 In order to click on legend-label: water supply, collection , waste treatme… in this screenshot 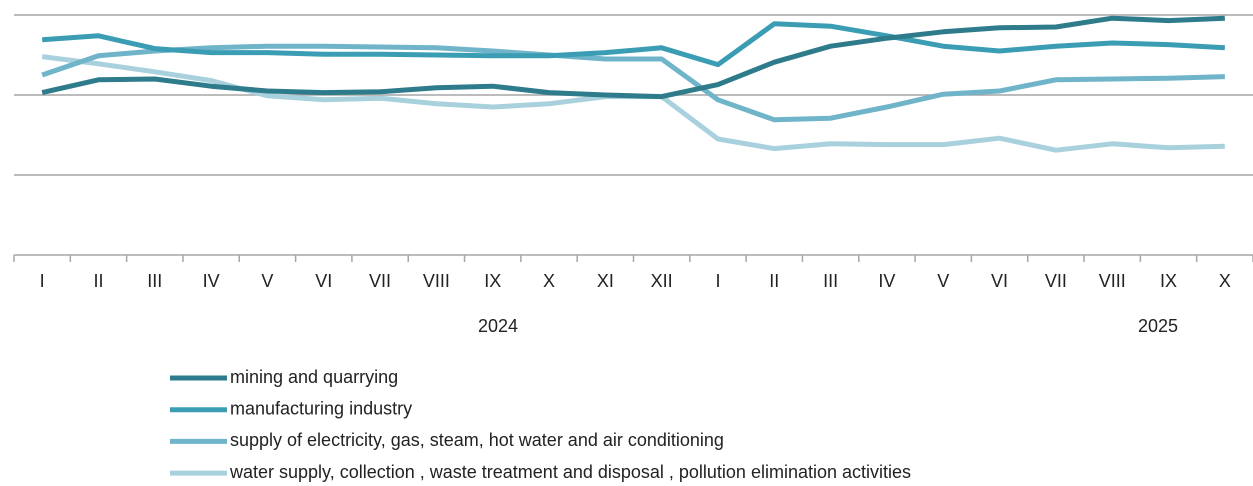, I will do `click(570, 472)`.